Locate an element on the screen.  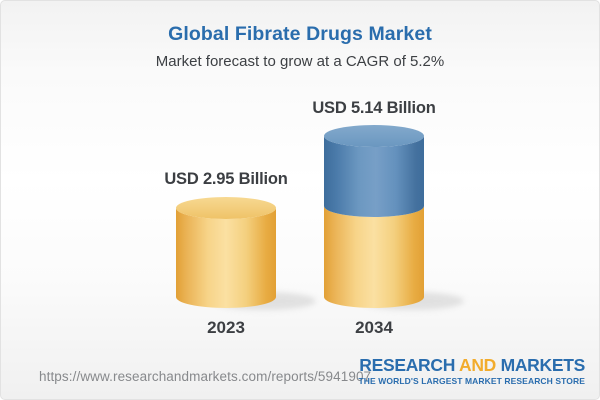
logo-wordmark: RESEARCH AND MARKETS is located at coordinates (472, 365).